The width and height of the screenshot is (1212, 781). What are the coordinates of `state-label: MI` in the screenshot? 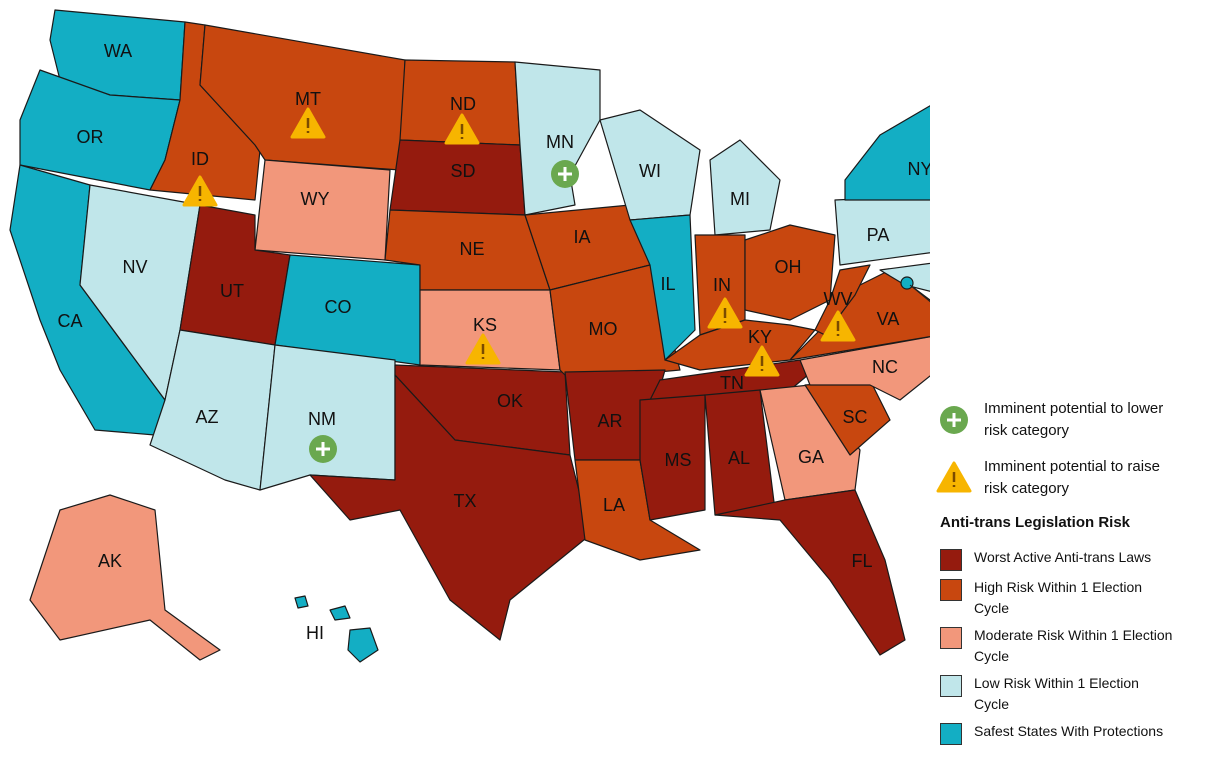 It's located at (740, 199).